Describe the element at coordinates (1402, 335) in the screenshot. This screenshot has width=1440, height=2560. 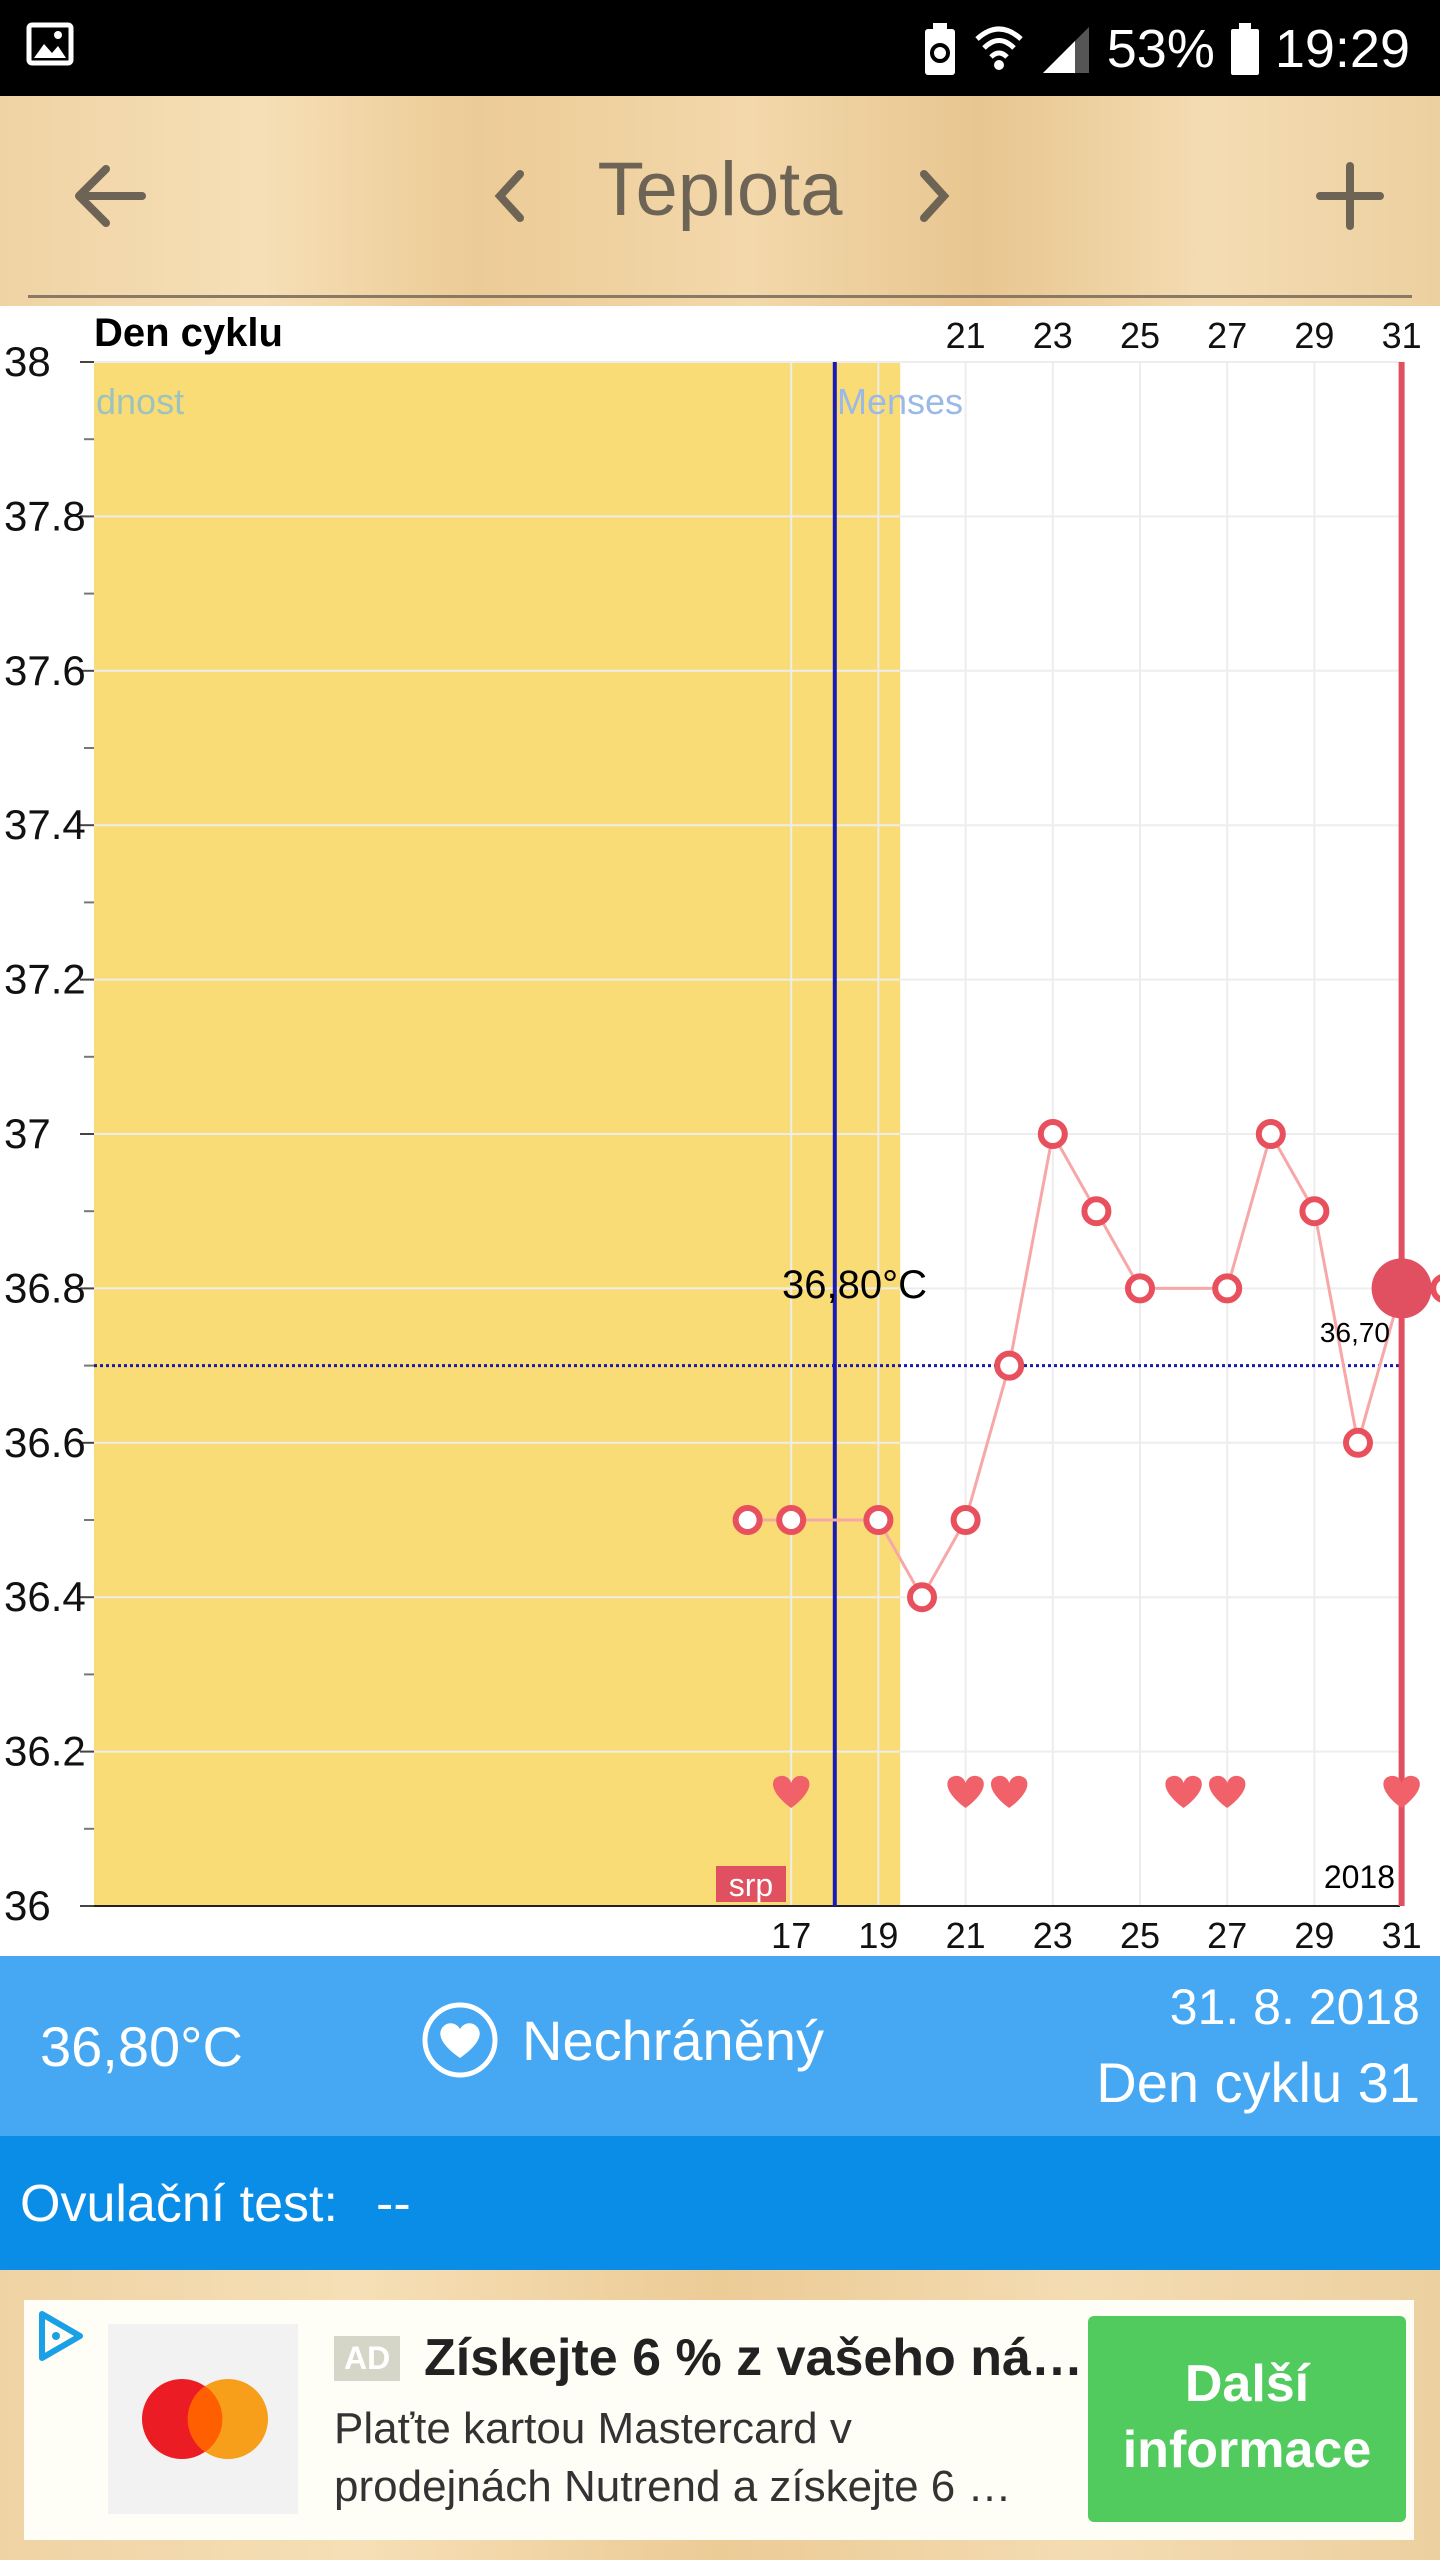
I see `top-tick-label: 31` at that location.